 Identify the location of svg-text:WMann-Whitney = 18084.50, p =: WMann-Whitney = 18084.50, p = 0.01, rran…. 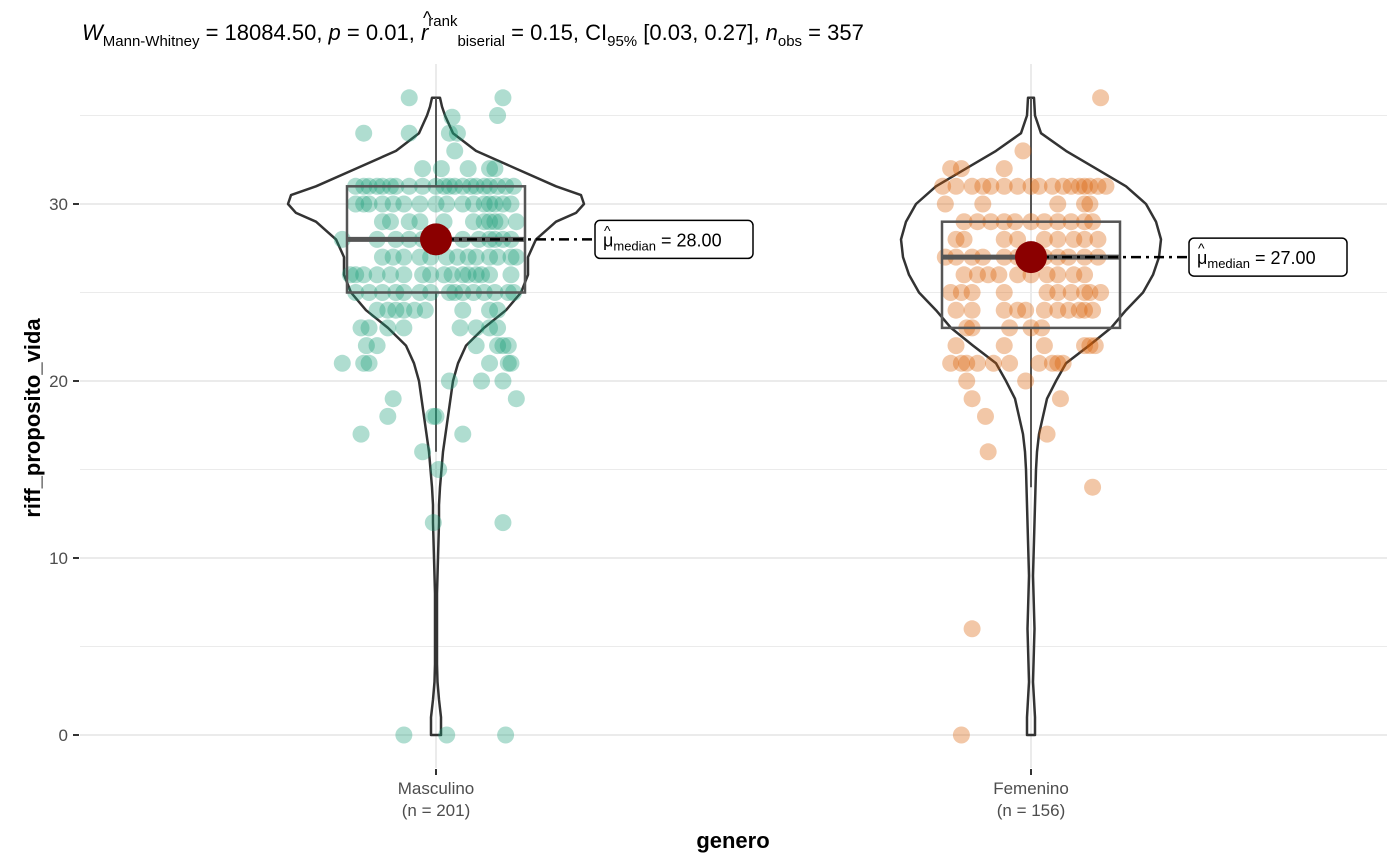
(473, 31).